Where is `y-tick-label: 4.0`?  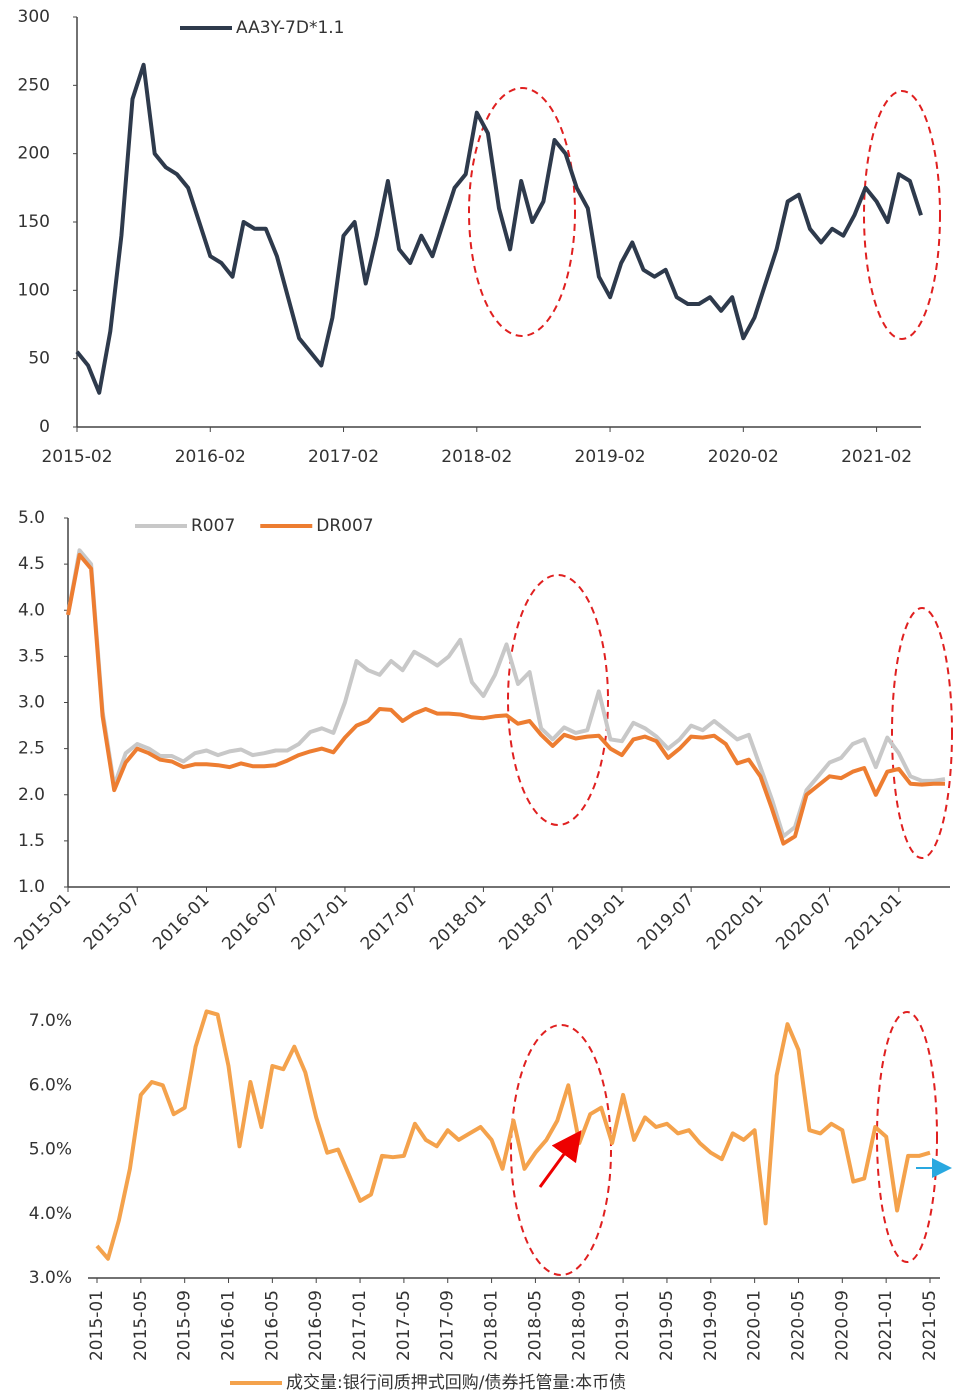 y-tick-label: 4.0 is located at coordinates (31, 610).